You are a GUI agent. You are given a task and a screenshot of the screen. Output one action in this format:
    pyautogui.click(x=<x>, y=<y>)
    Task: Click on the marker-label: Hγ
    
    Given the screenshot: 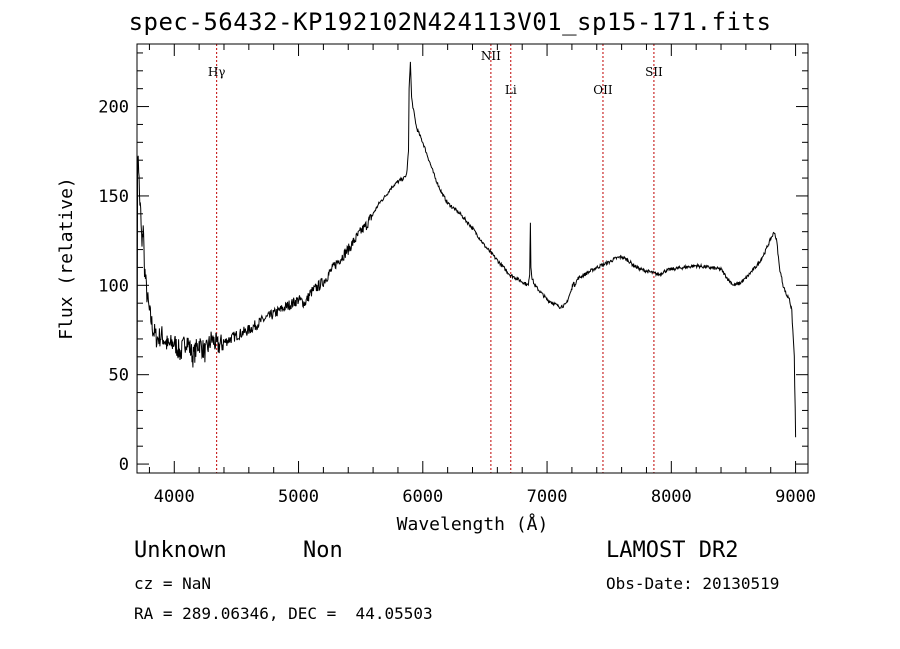 What is the action you would take?
    pyautogui.click(x=217, y=72)
    